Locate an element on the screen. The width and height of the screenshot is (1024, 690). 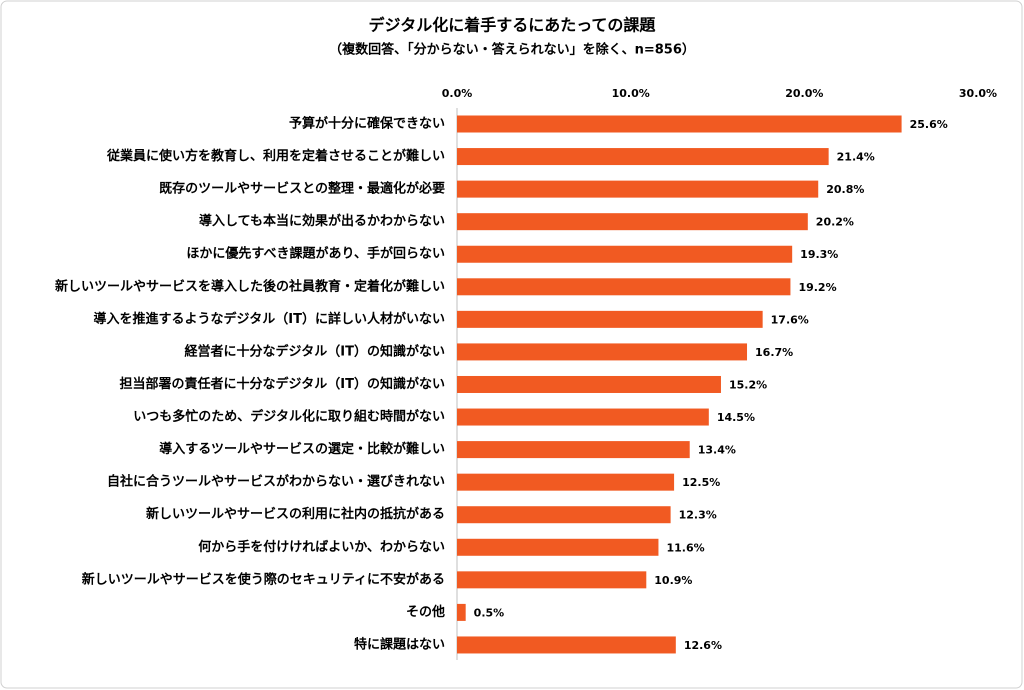
x-tick-label: 0.0% is located at coordinates (457, 93).